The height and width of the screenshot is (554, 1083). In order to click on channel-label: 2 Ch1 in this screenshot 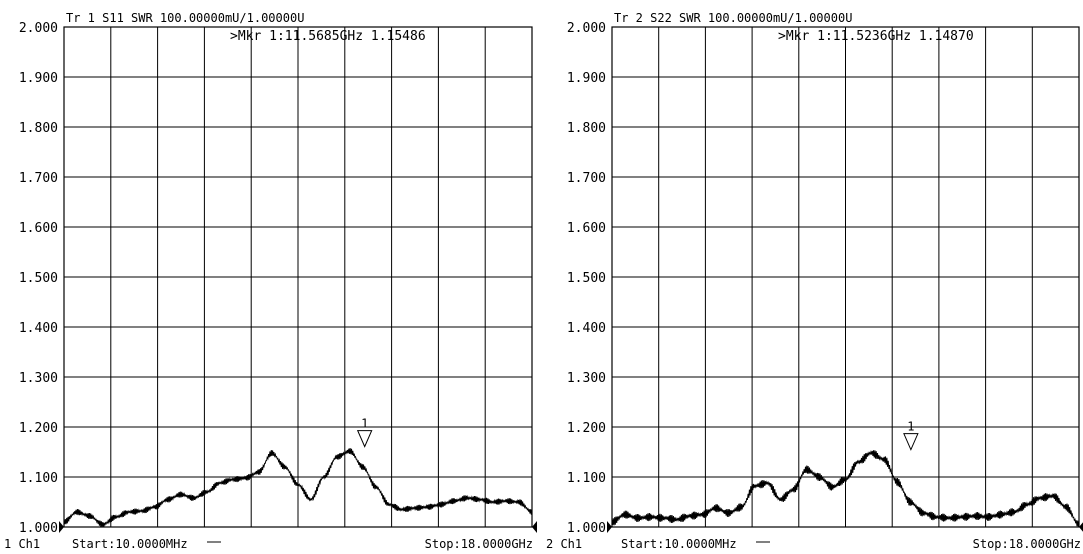, I will do `click(564, 544)`.